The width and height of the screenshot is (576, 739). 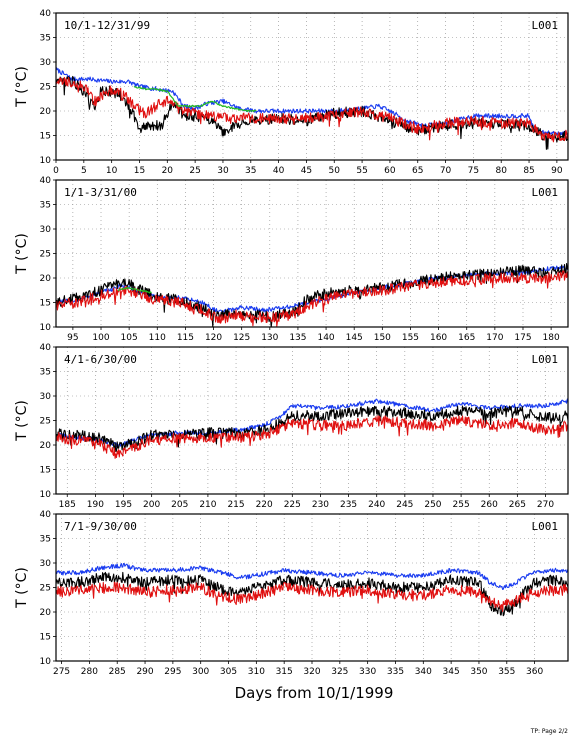 What do you see at coordinates (517, 505) in the screenshot?
I see `x-tick-label: 265` at bounding box center [517, 505].